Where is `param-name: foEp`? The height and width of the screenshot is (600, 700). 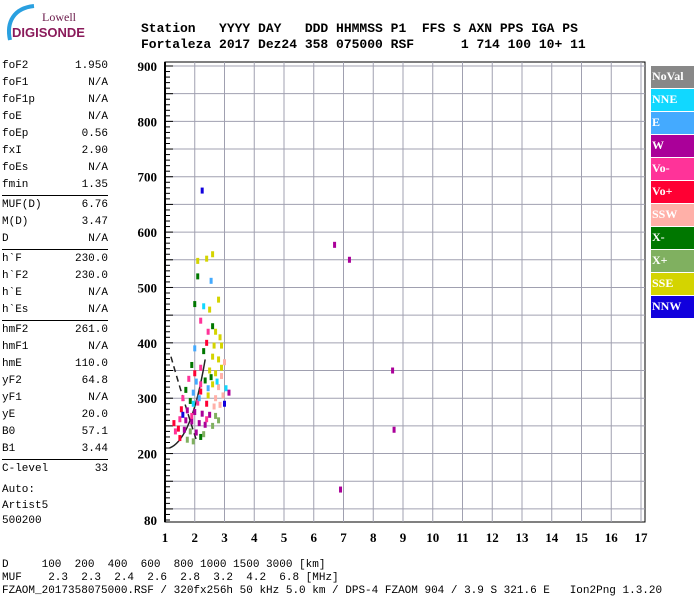
param-name: foEp is located at coordinates (15, 134).